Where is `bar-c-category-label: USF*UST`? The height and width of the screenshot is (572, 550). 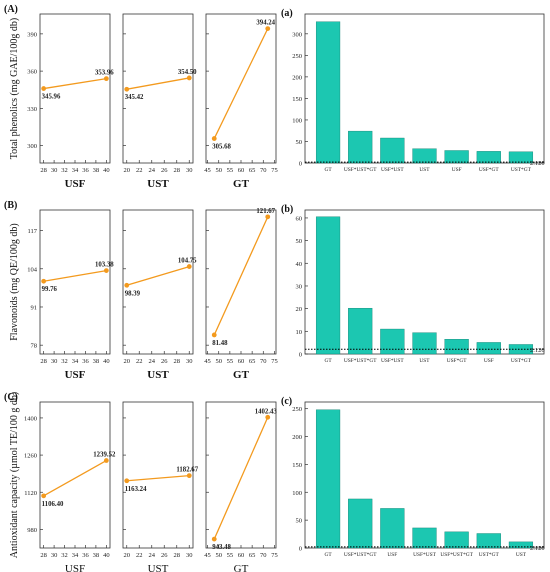 bar-c-category-label: USF*UST is located at coordinates (424, 555).